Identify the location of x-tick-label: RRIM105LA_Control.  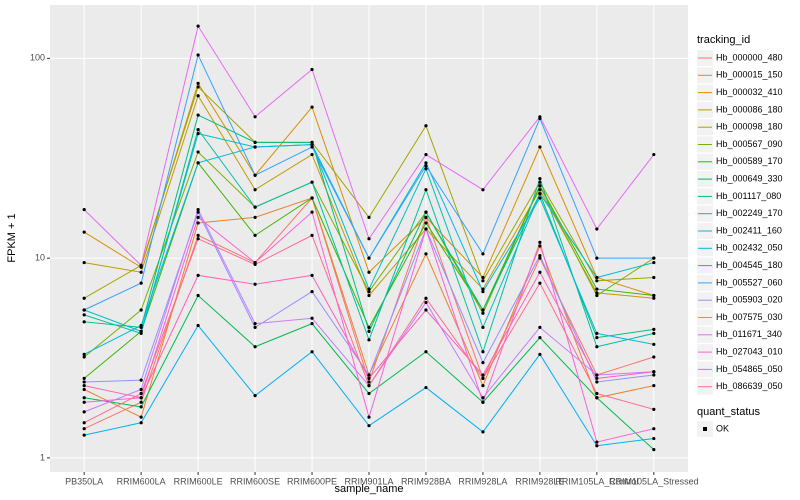
(596, 481).